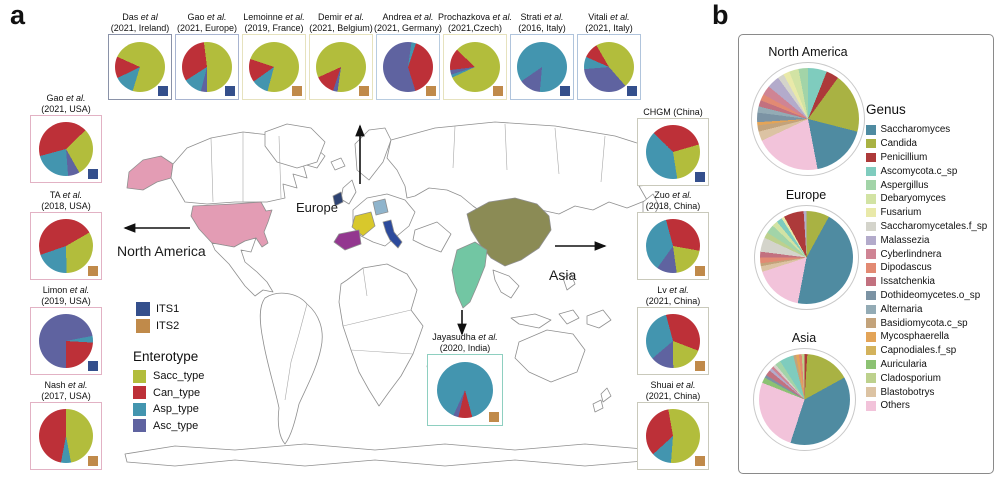 The image size is (999, 480). Describe the element at coordinates (886, 109) in the screenshot. I see `genus-legend-title: Genus` at that location.